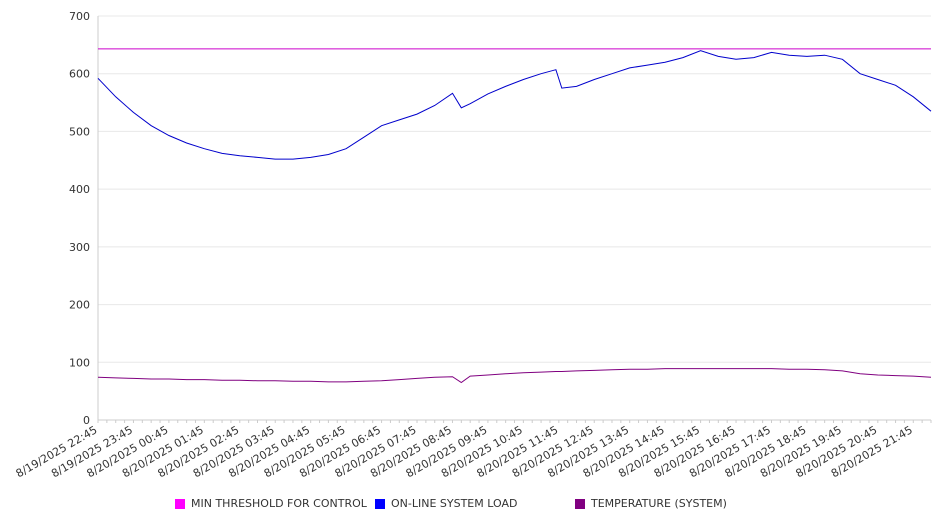  What do you see at coordinates (79, 189) in the screenshot?
I see `y-tick-label: 400` at bounding box center [79, 189].